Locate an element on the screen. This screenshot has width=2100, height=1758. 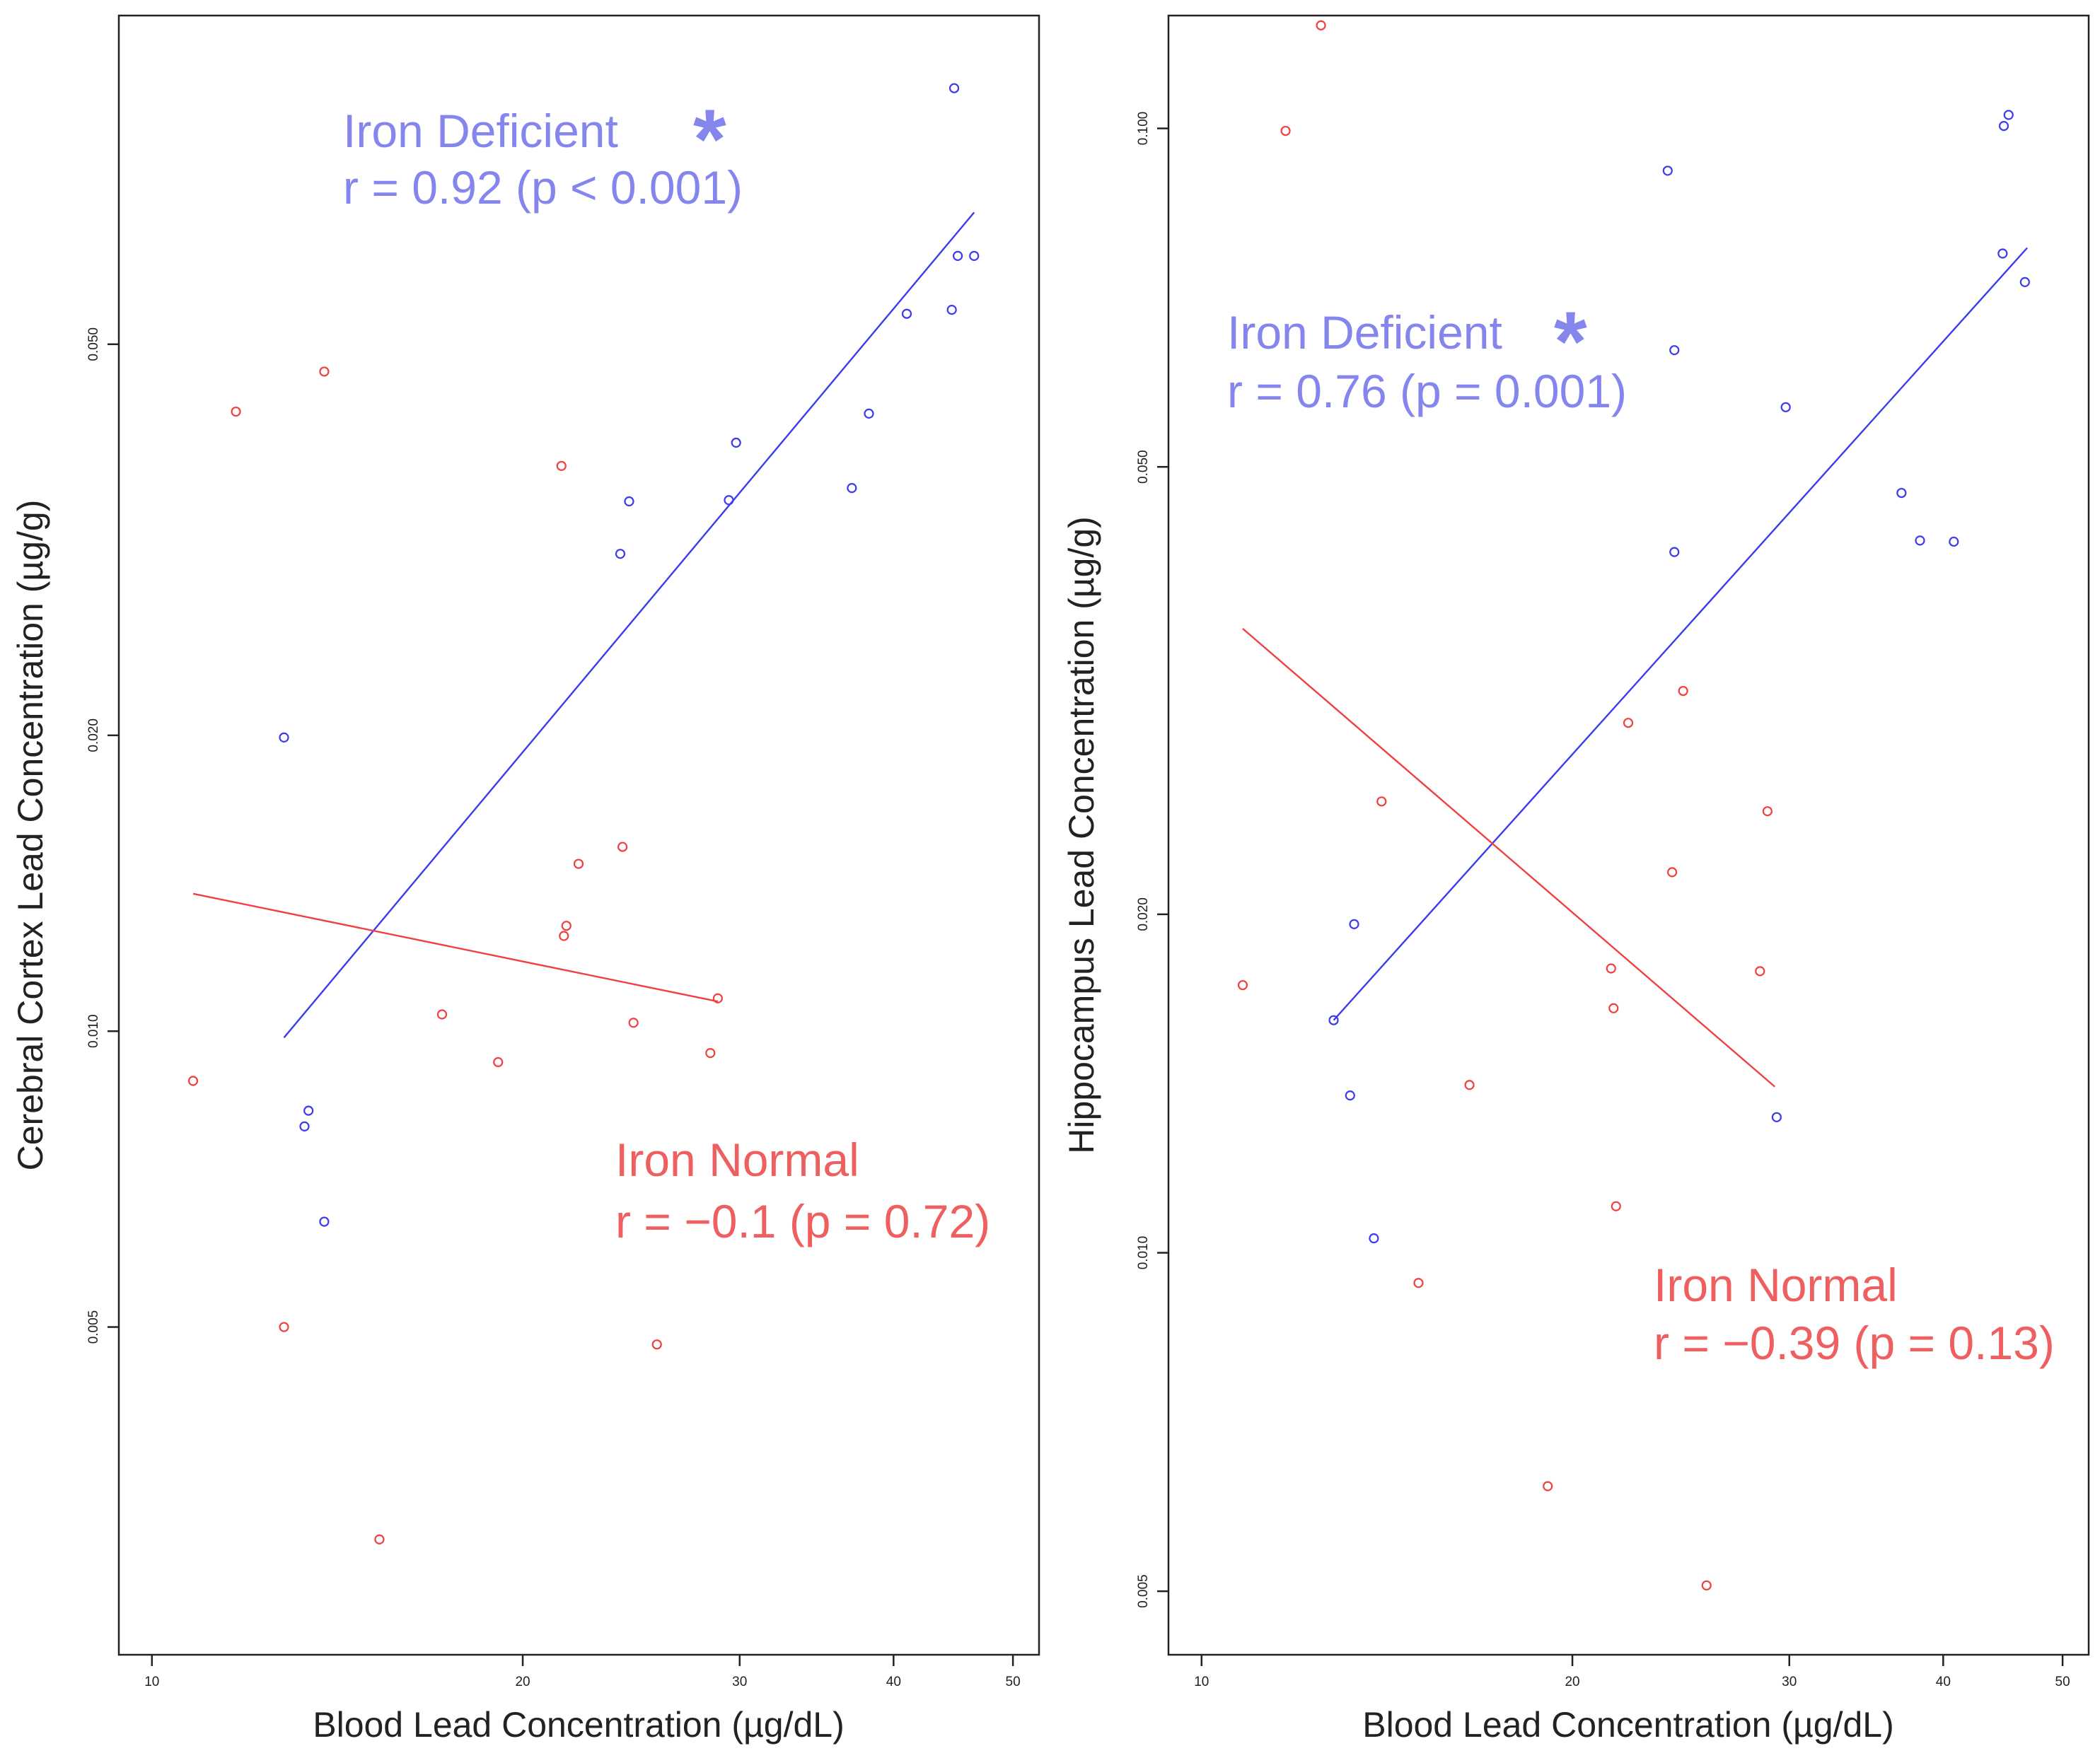
cortex-deficient-label: Iron Deficient is located at coordinates (481, 131).